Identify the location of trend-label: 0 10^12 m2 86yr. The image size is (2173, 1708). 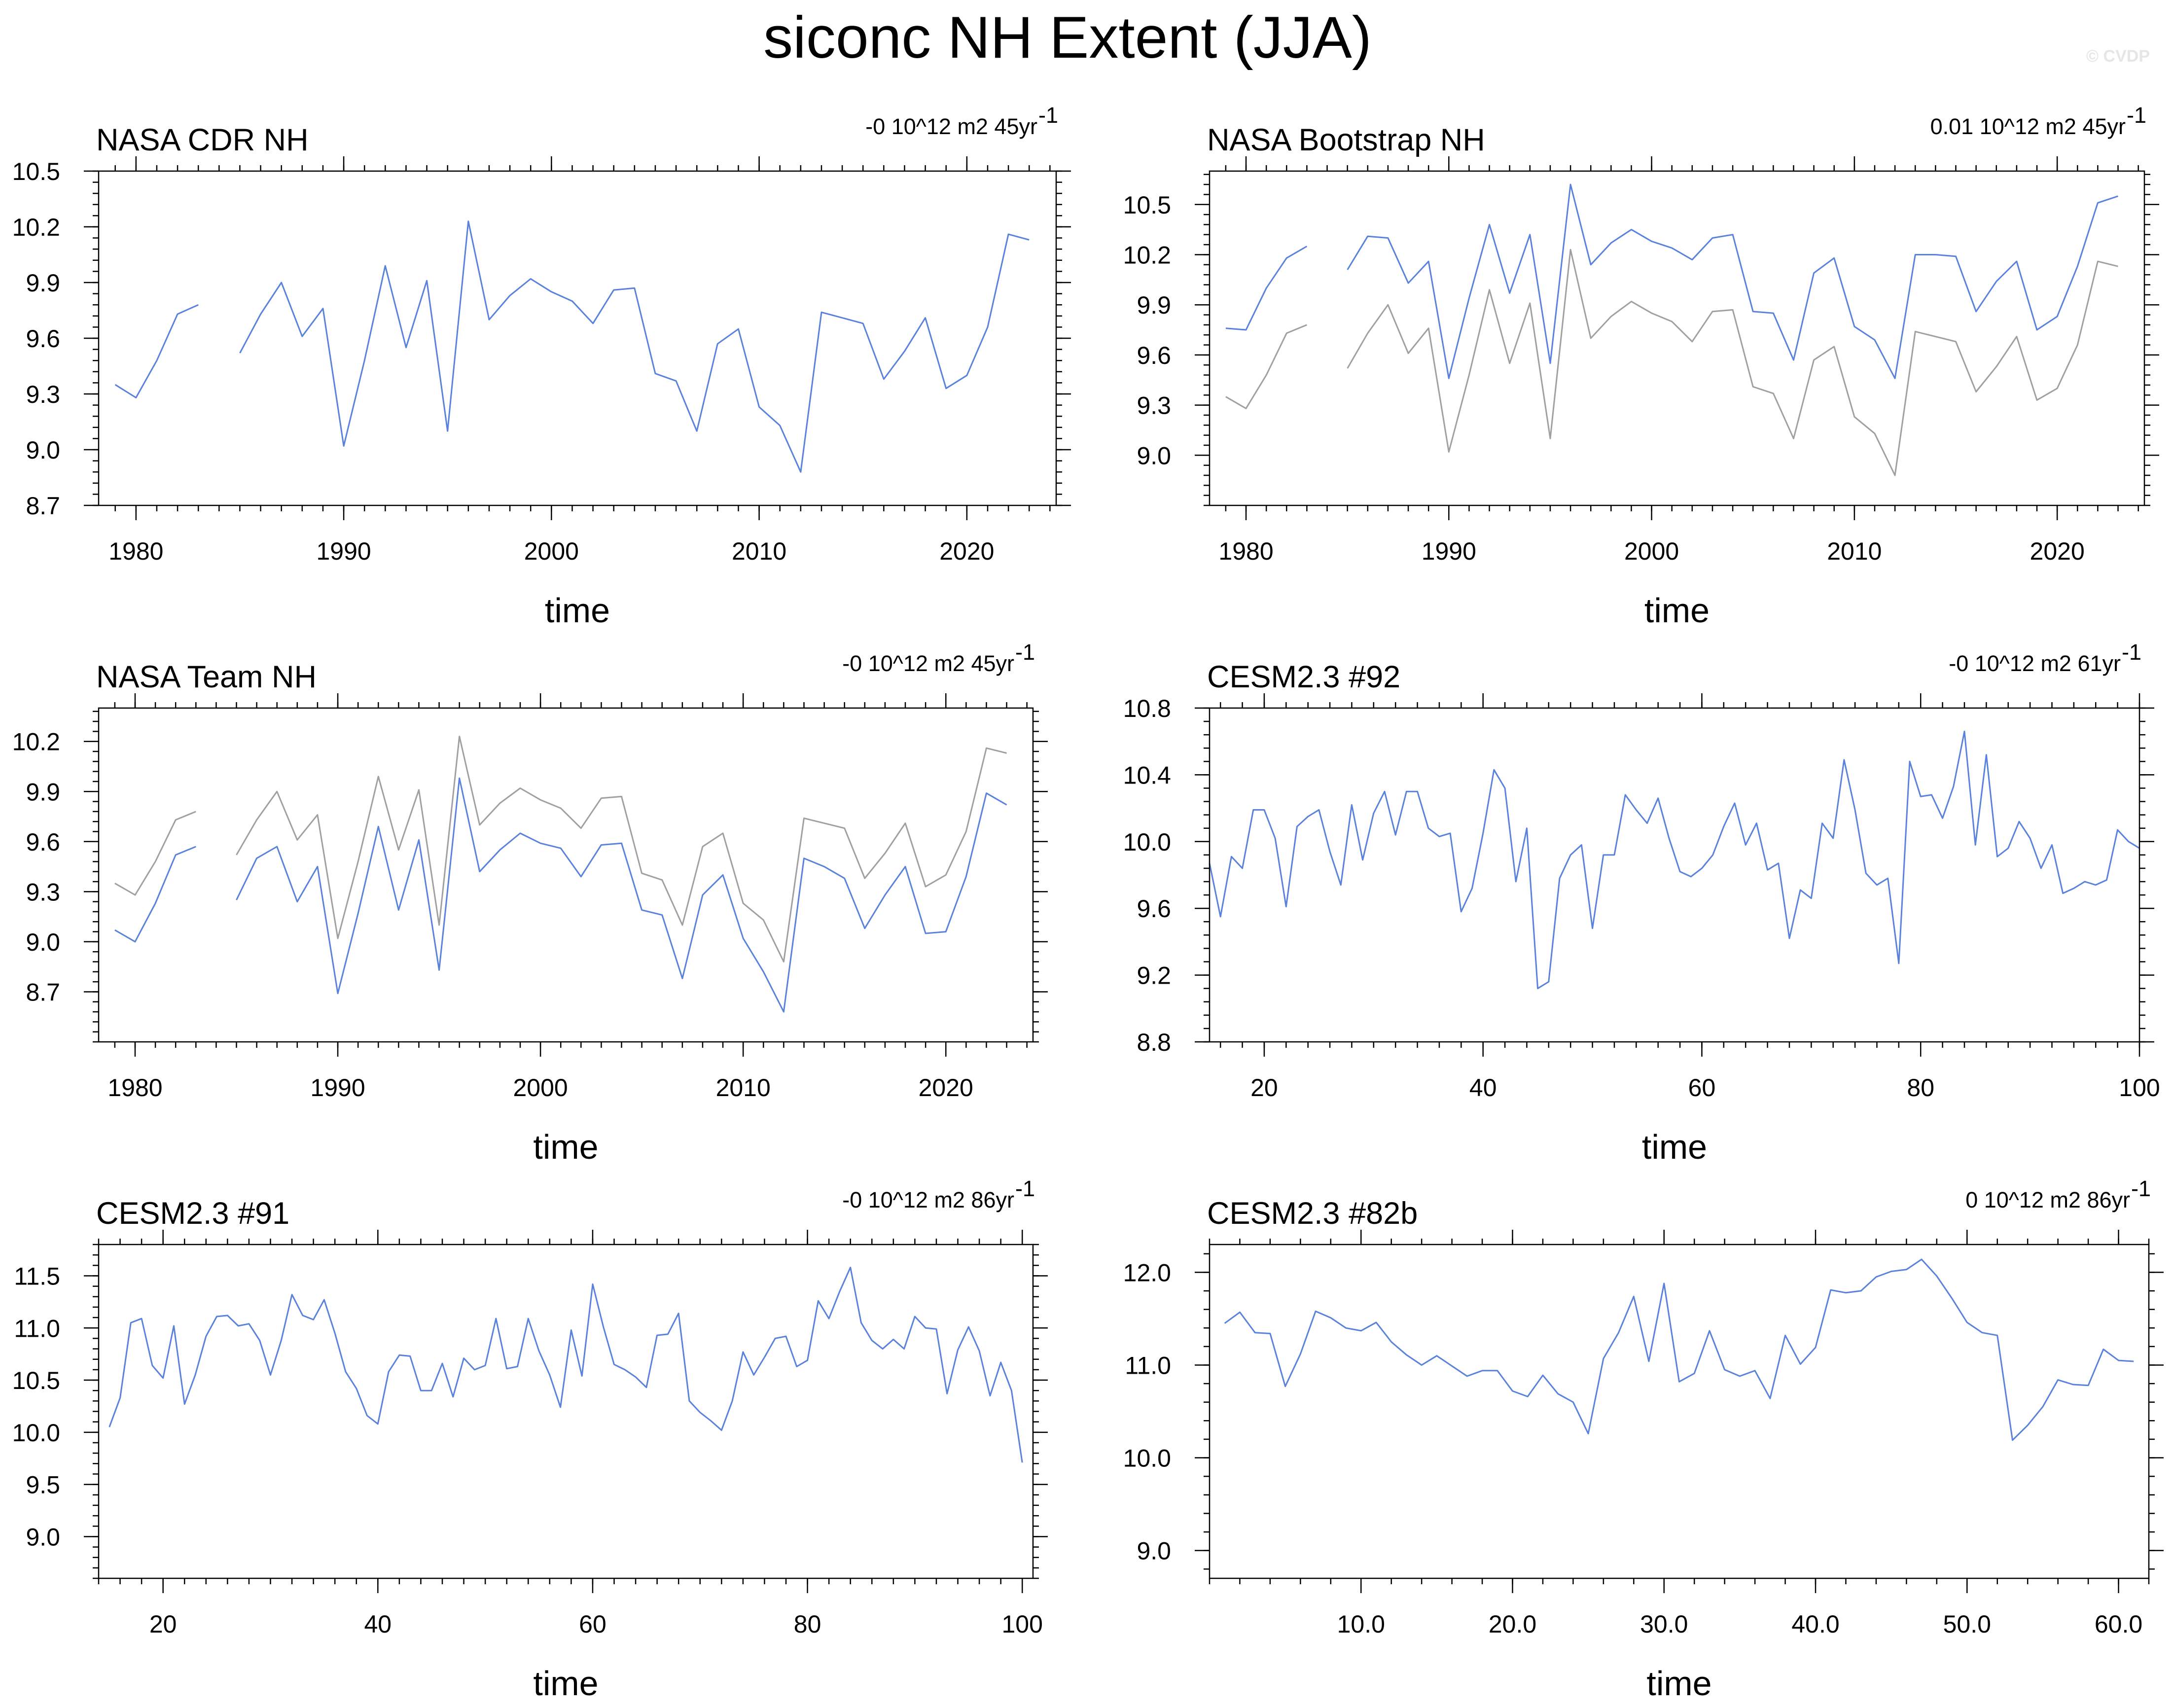
(2047, 1199).